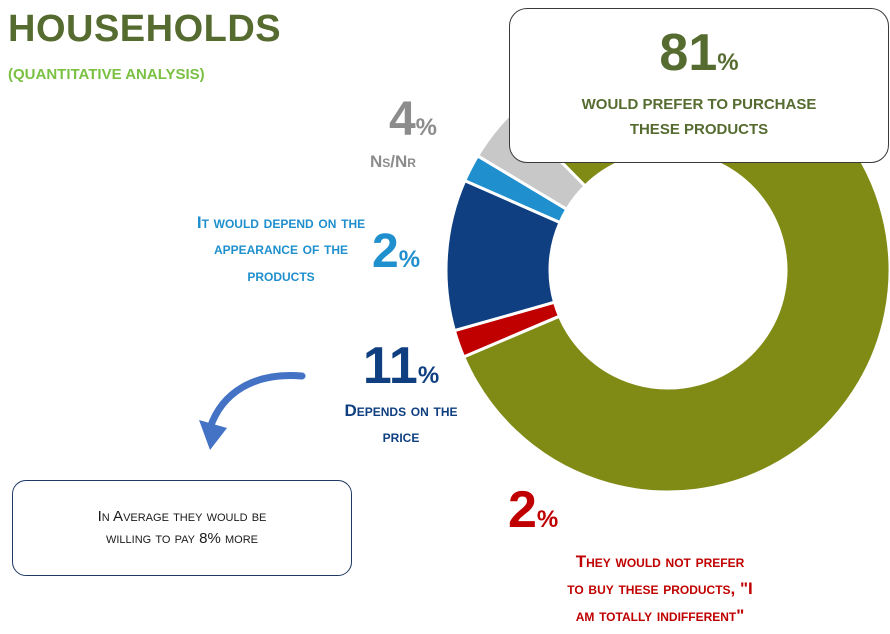 The width and height of the screenshot is (890, 634). What do you see at coordinates (393, 161) in the screenshot?
I see `nsnr-caption: Ns/Nr` at bounding box center [393, 161].